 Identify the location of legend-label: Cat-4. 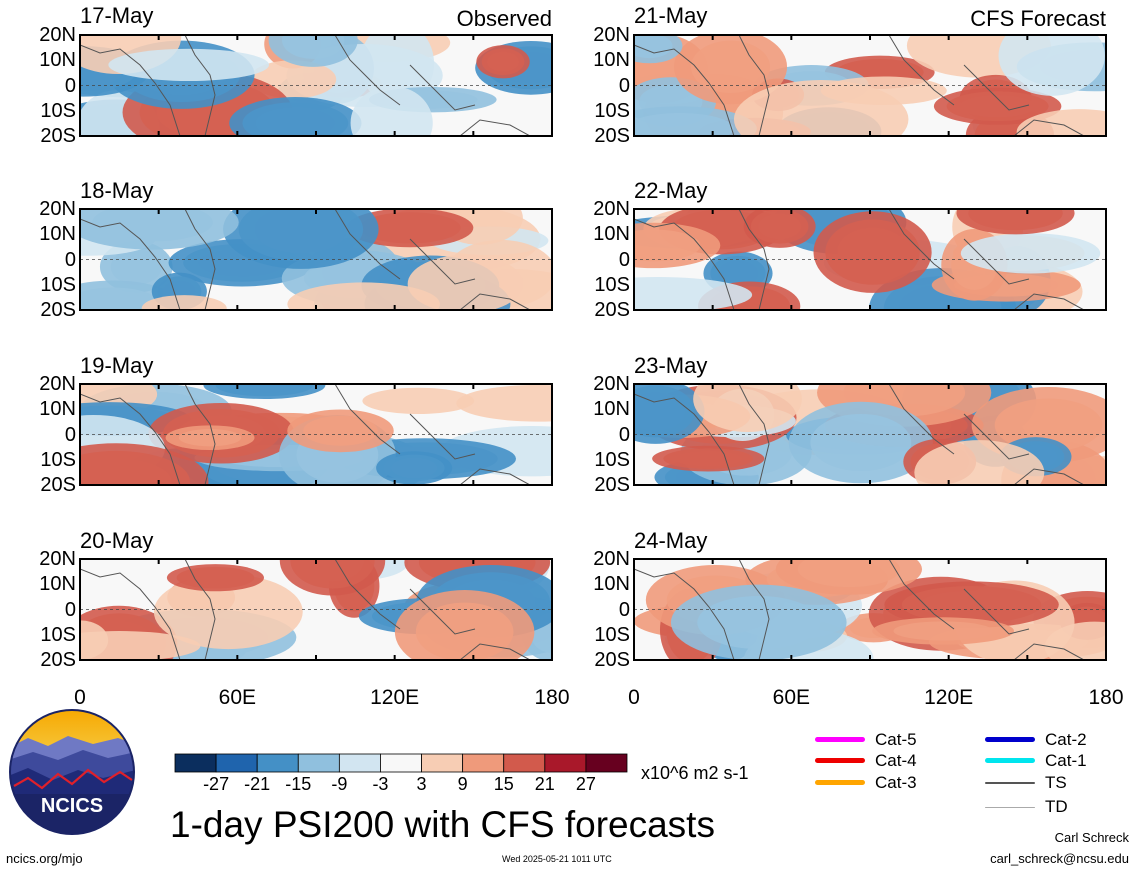
(896, 760).